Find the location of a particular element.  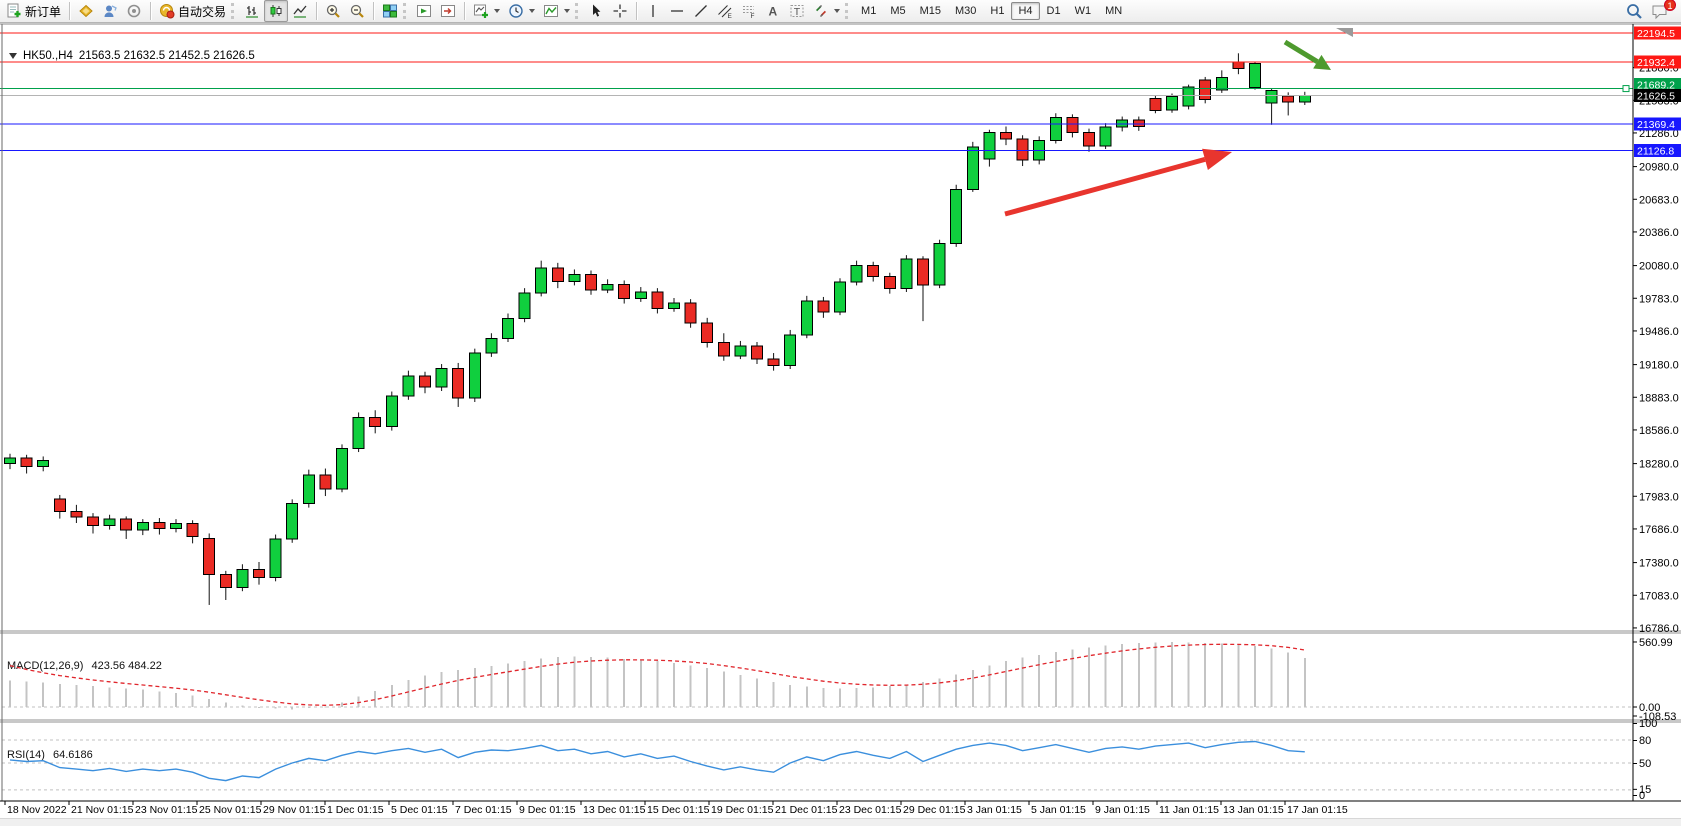

trendline-button is located at coordinates (701, 11).